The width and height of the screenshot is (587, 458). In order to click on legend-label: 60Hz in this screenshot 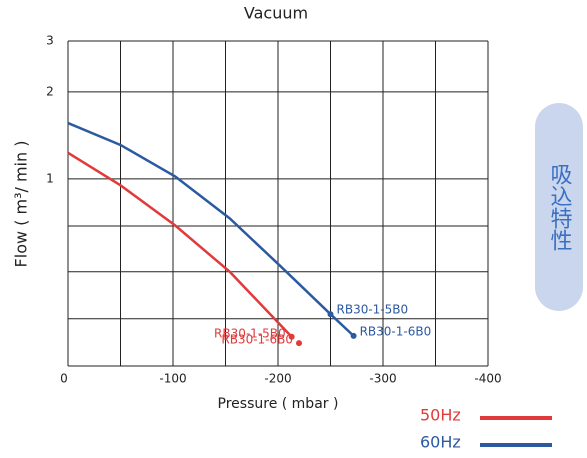, I will do `click(440, 442)`.